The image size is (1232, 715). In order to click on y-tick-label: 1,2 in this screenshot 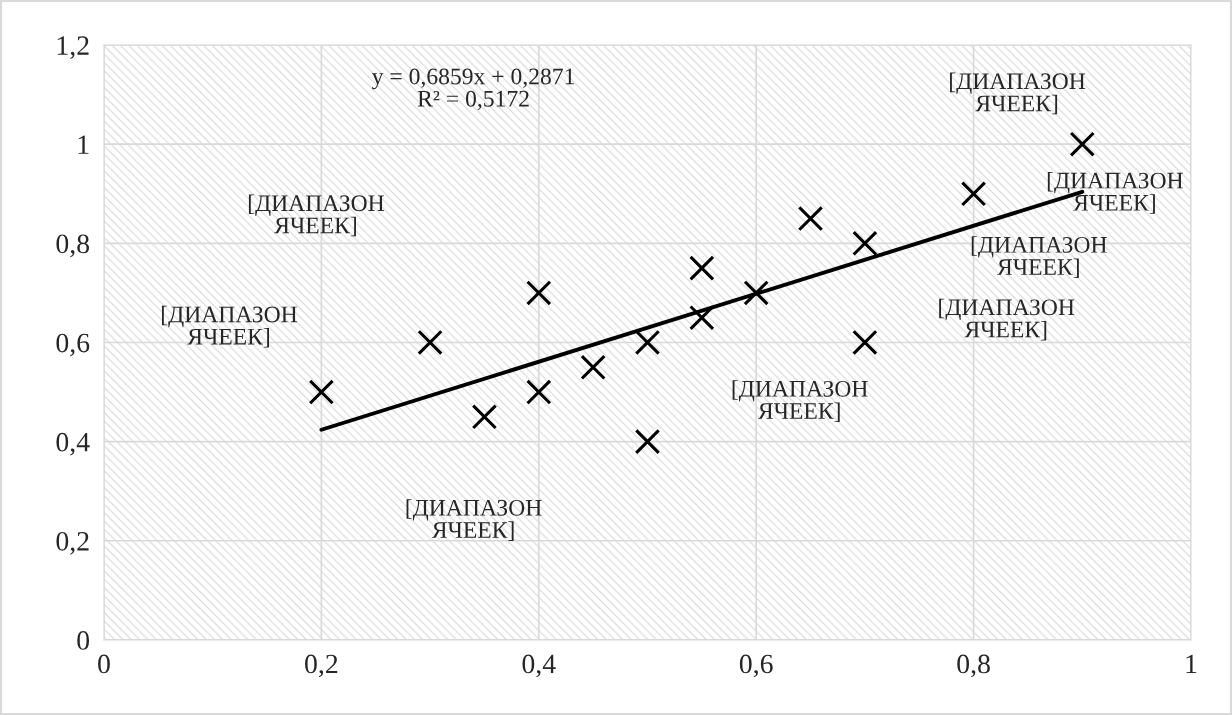, I will do `click(73, 47)`.